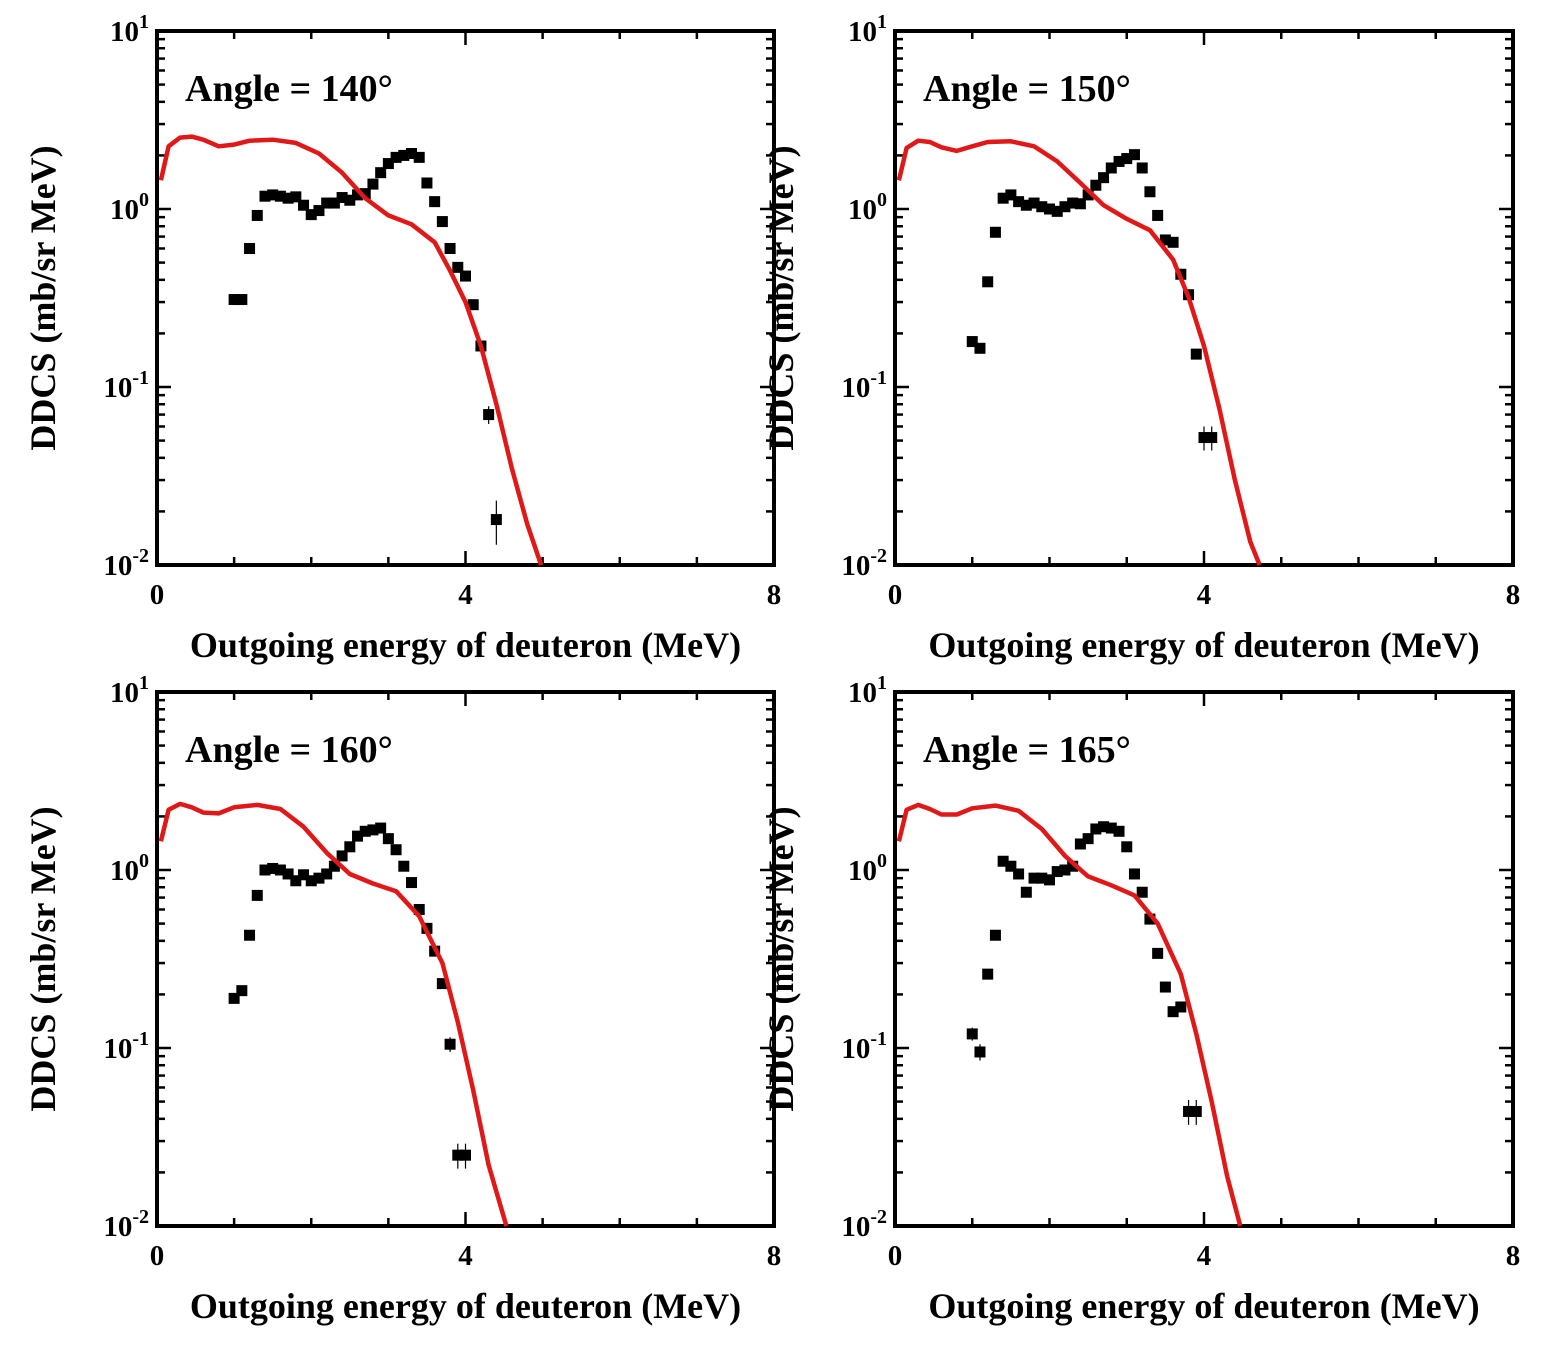 The height and width of the screenshot is (1356, 1552). Describe the element at coordinates (289, 89) in the screenshot. I see `panel-title: Angle = 140°` at that location.